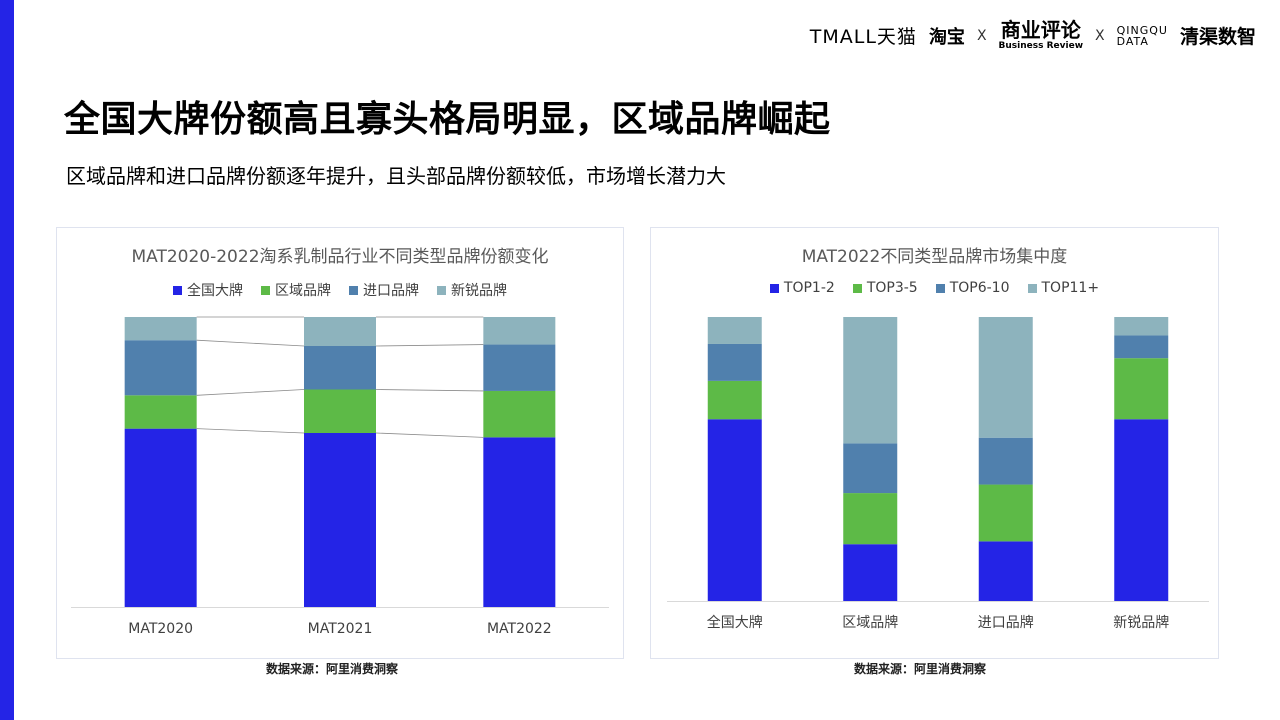 The height and width of the screenshot is (720, 1280). Describe the element at coordinates (809, 288) in the screenshot. I see `legend-label: TOP1-2` at that location.